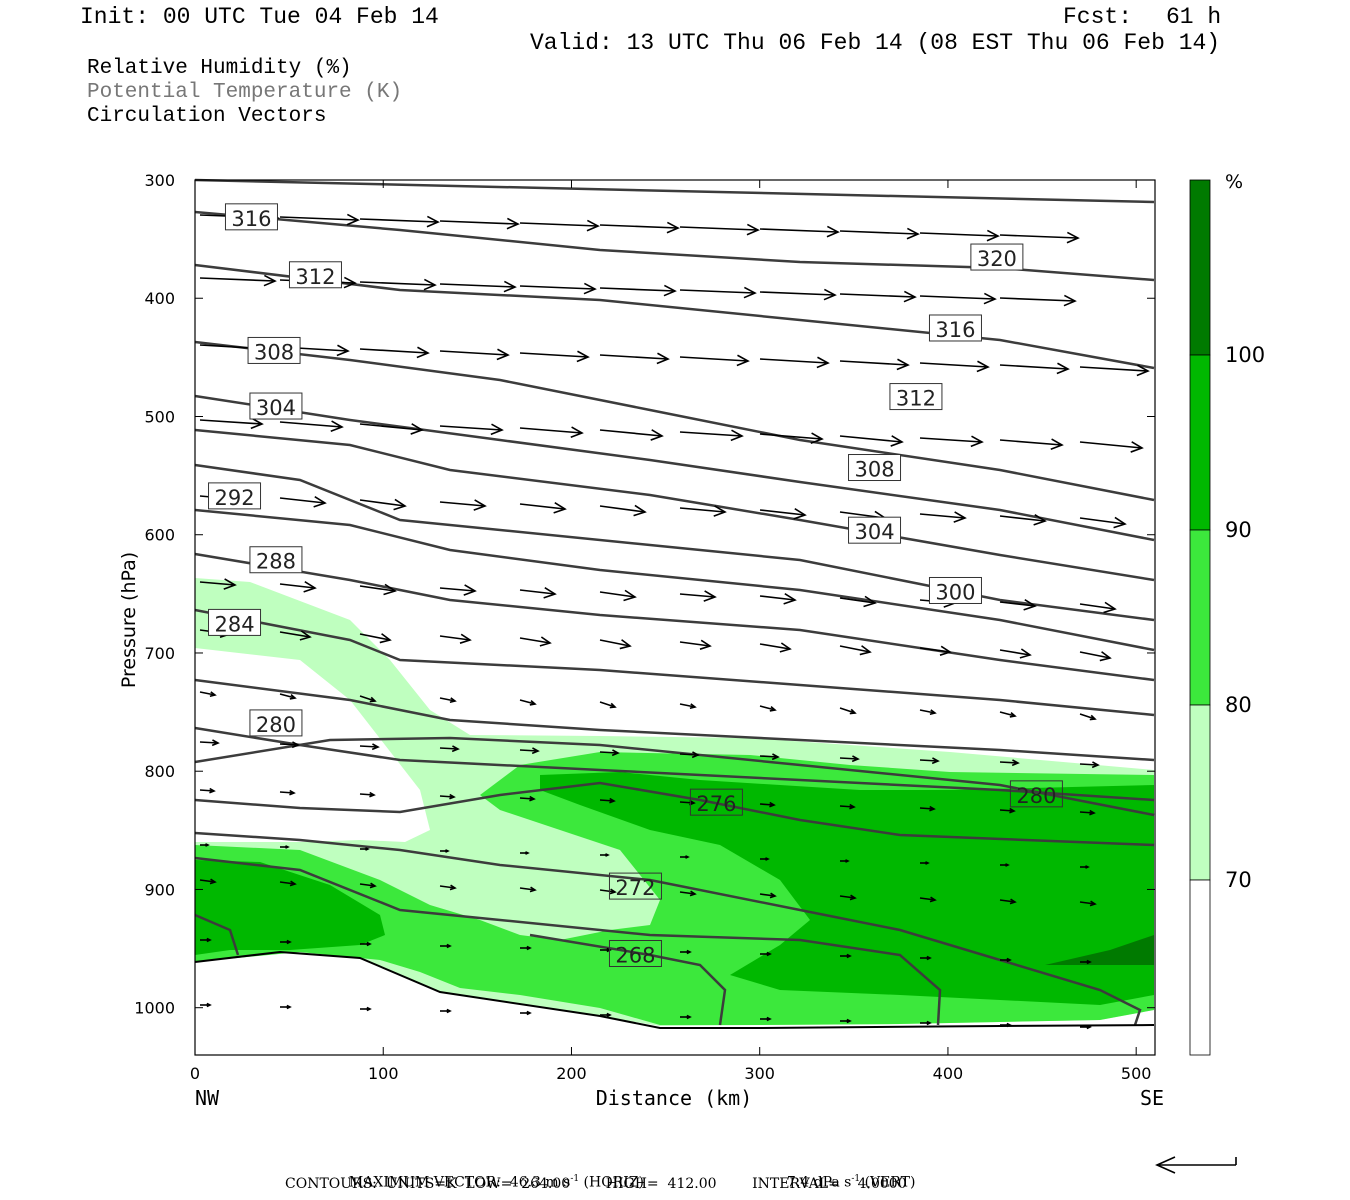  What do you see at coordinates (207, 1098) in the screenshot?
I see `nw-label: NW` at bounding box center [207, 1098].